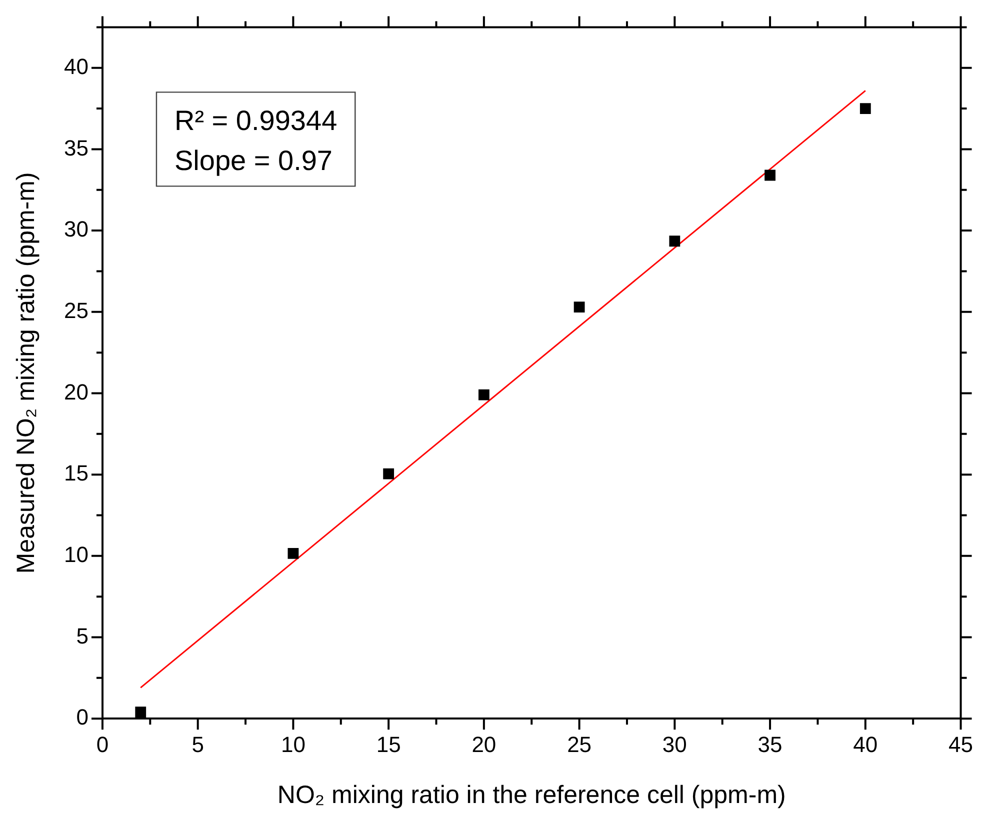 The width and height of the screenshot is (987, 823). I want to click on x-tick-label: 25, so click(579, 744).